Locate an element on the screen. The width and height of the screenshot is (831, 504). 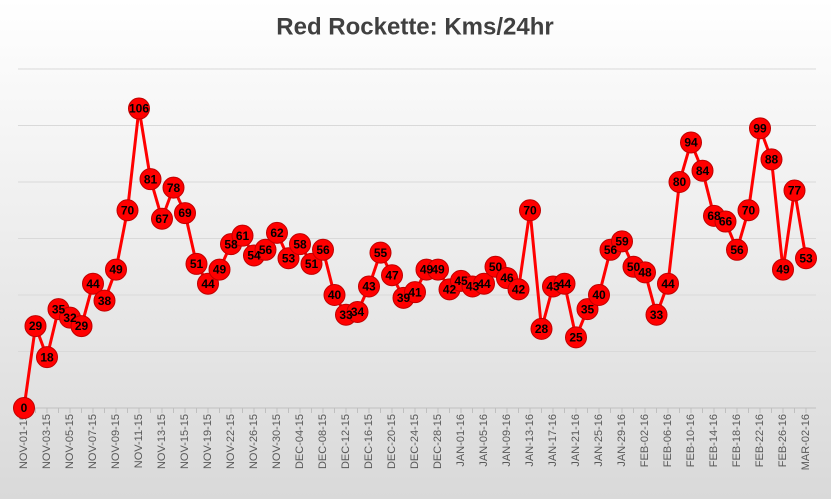
x-tick-label: NOV-22-15 is located at coordinates (231, 441).